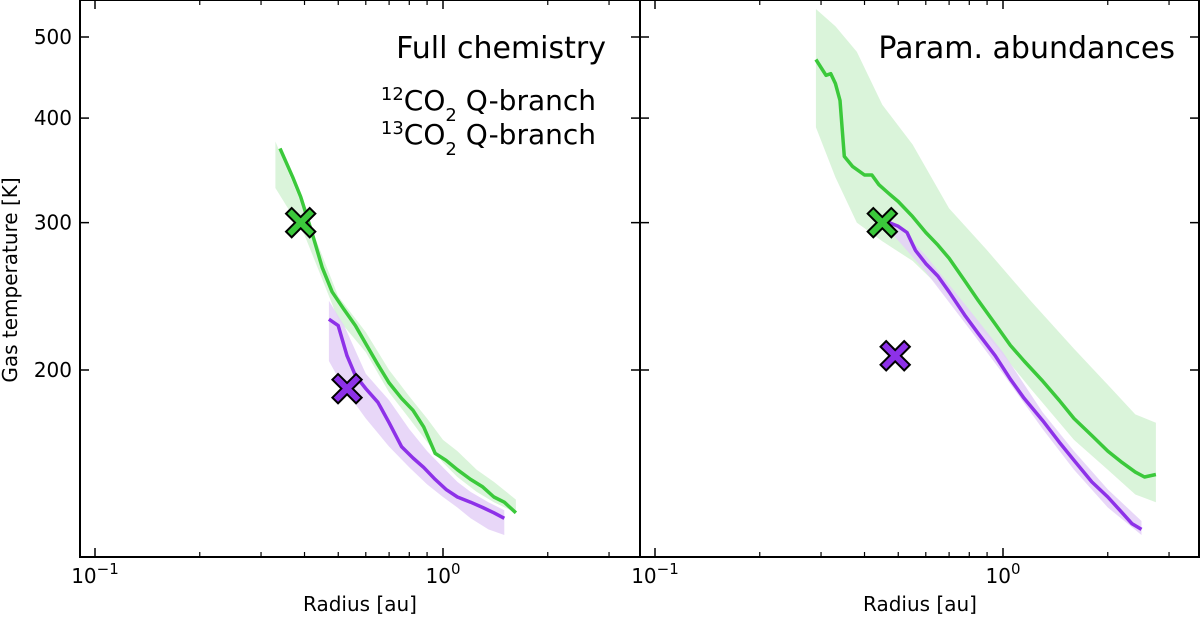 The width and height of the screenshot is (1200, 618). I want to click on legend-isotope: 12, so click(392, 94).